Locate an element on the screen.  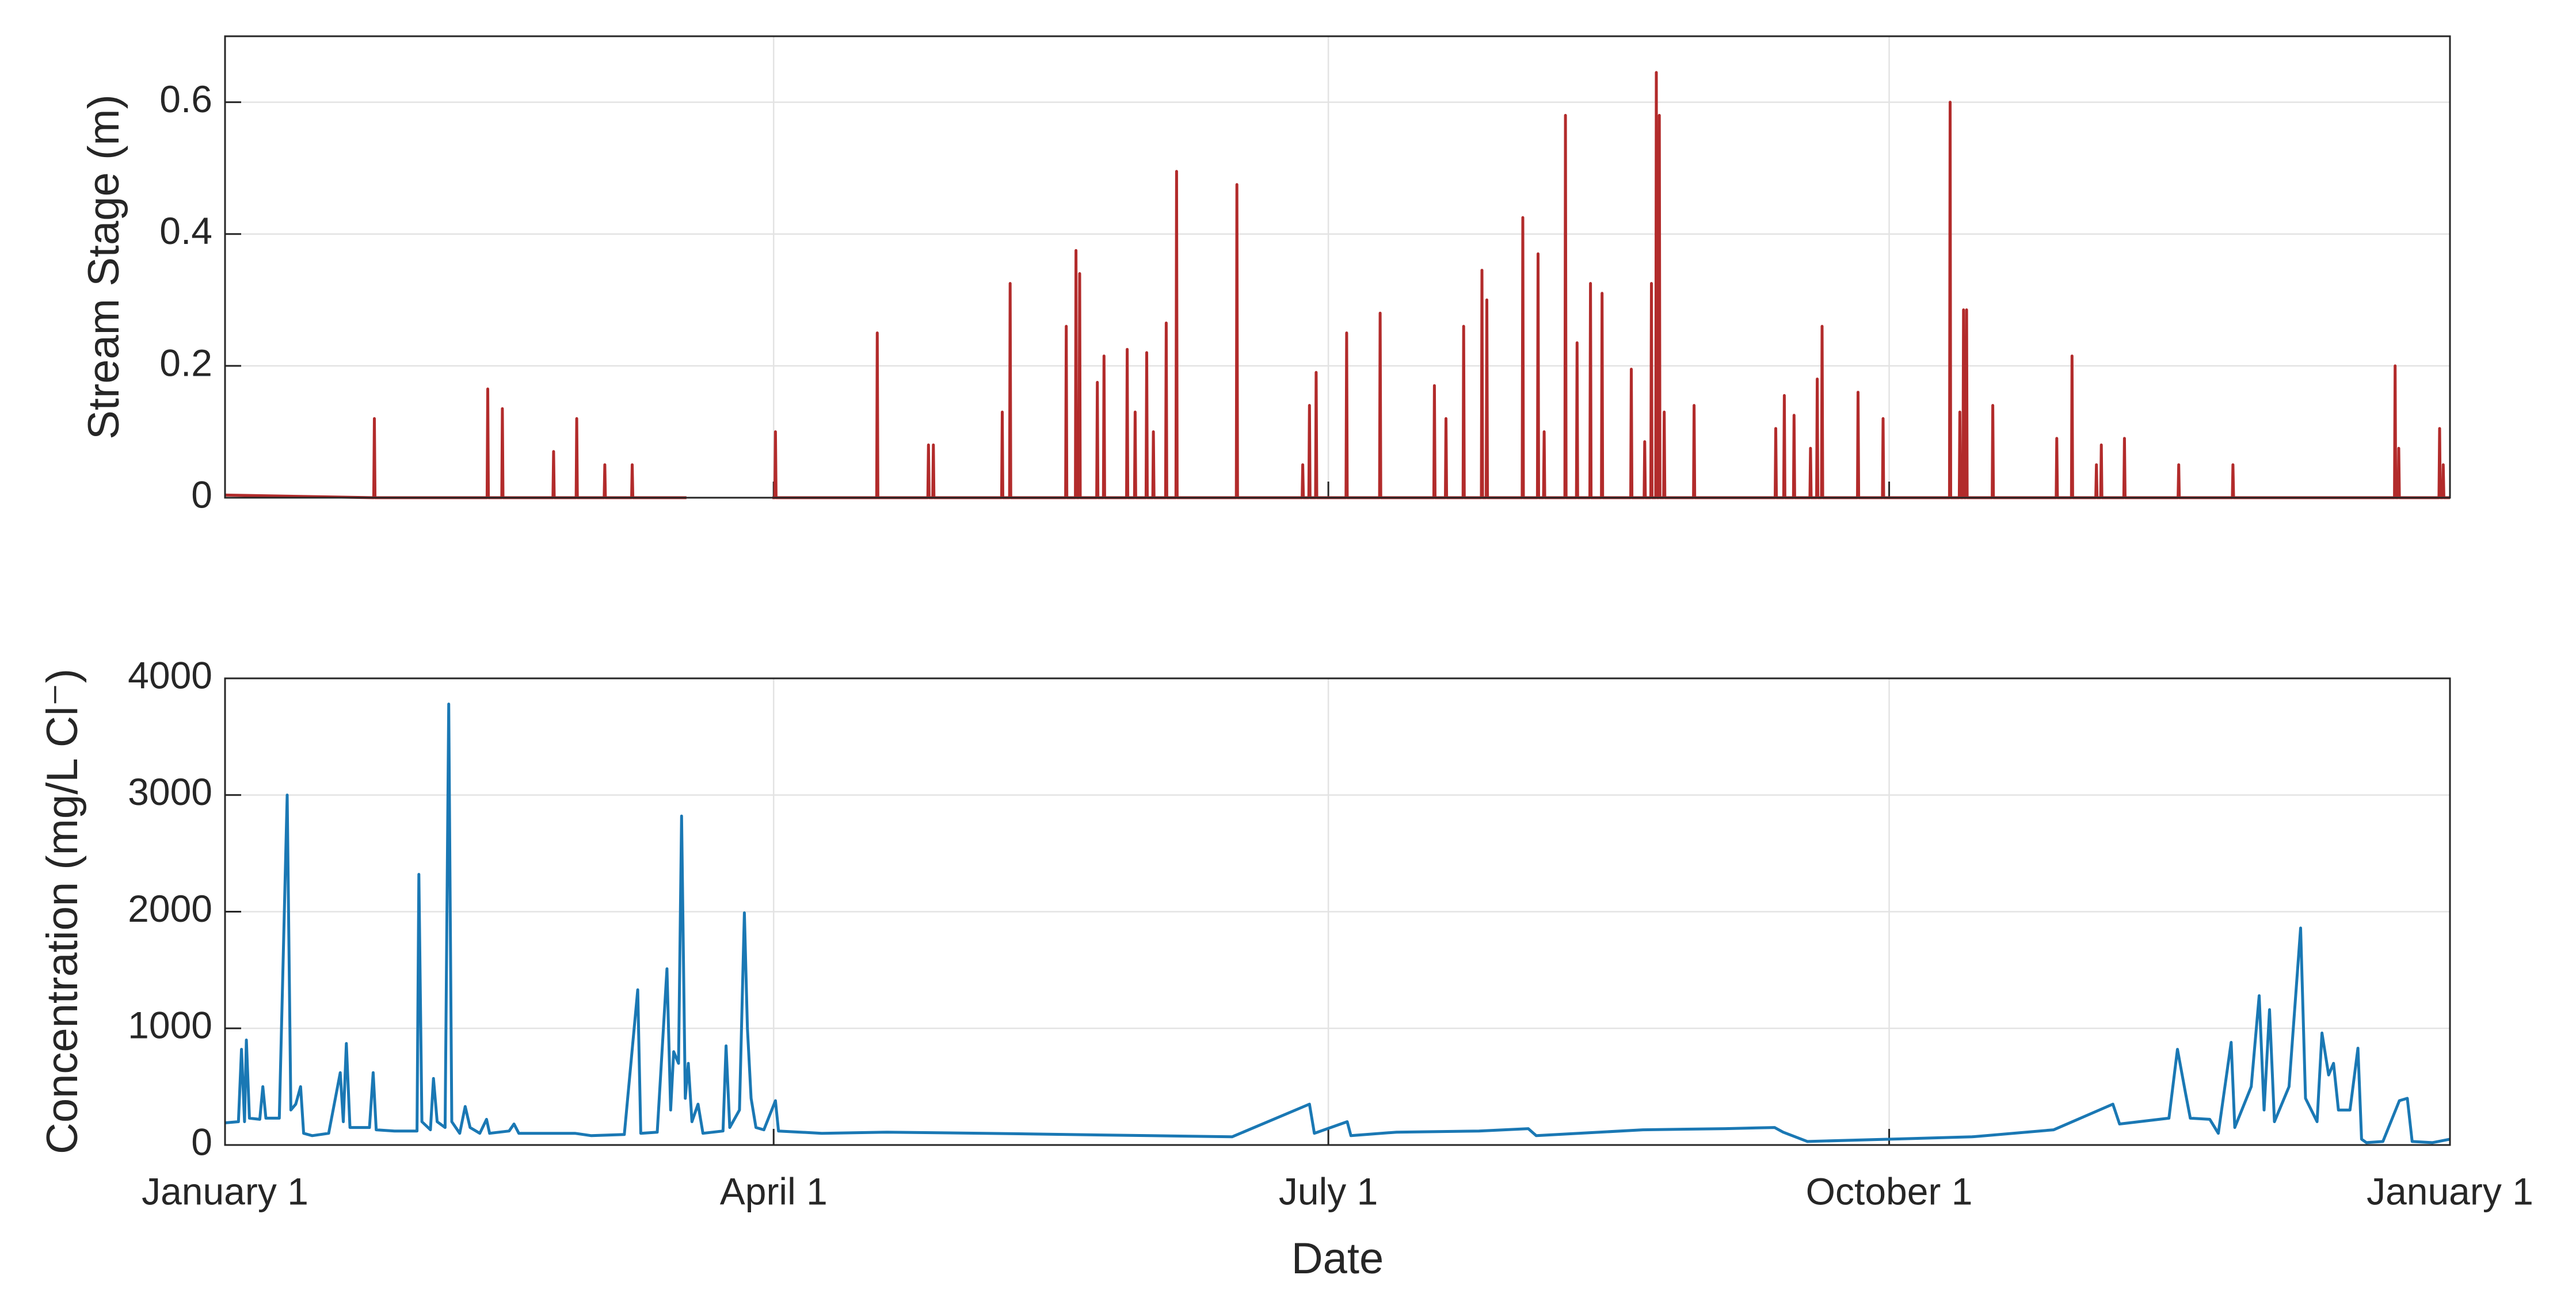
y-tick-label: 0.2 is located at coordinates (186, 362).